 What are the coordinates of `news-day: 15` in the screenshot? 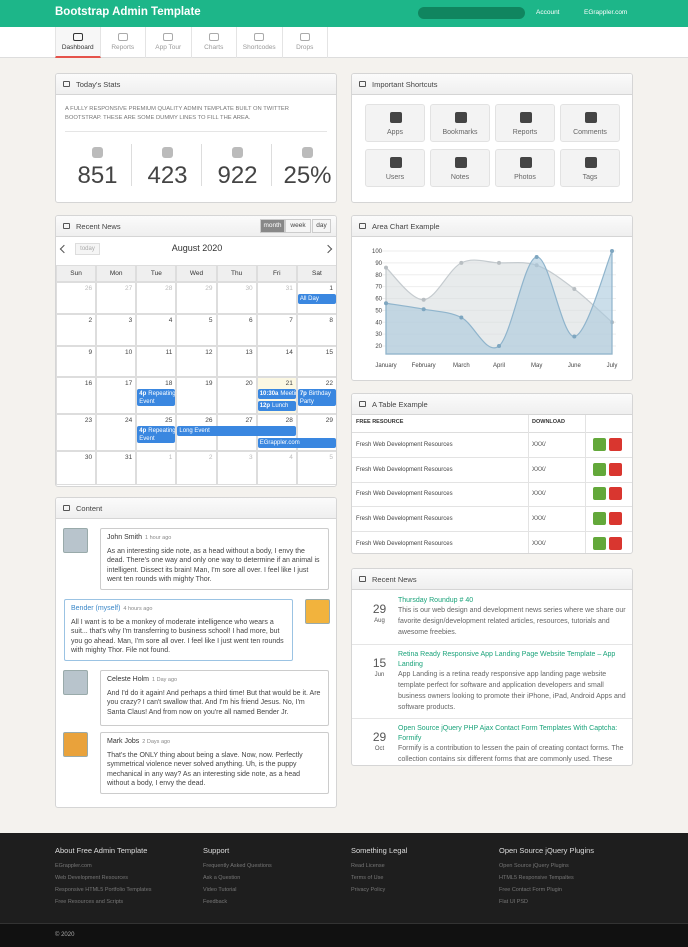 It's located at (379, 663).